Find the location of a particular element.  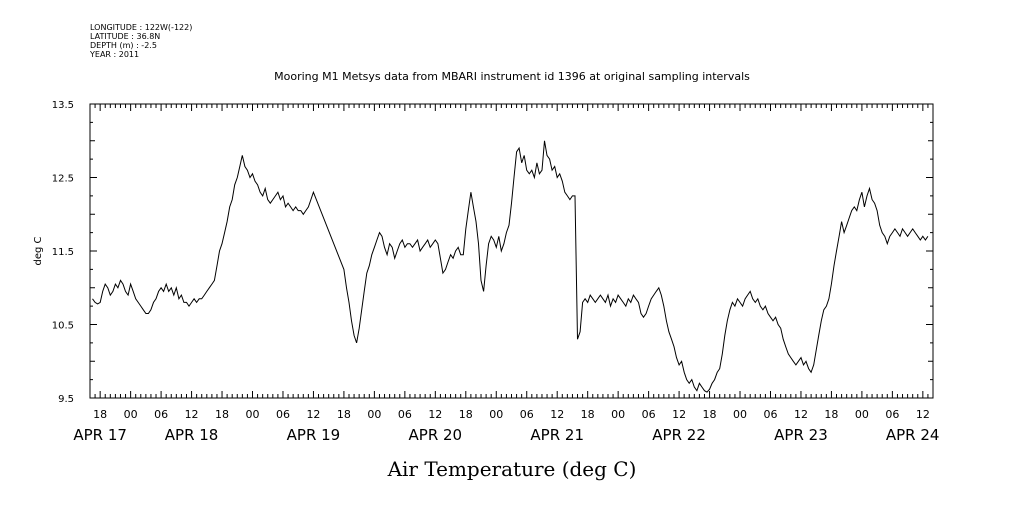

header-year: YEAR : 2011 is located at coordinates (114, 54).